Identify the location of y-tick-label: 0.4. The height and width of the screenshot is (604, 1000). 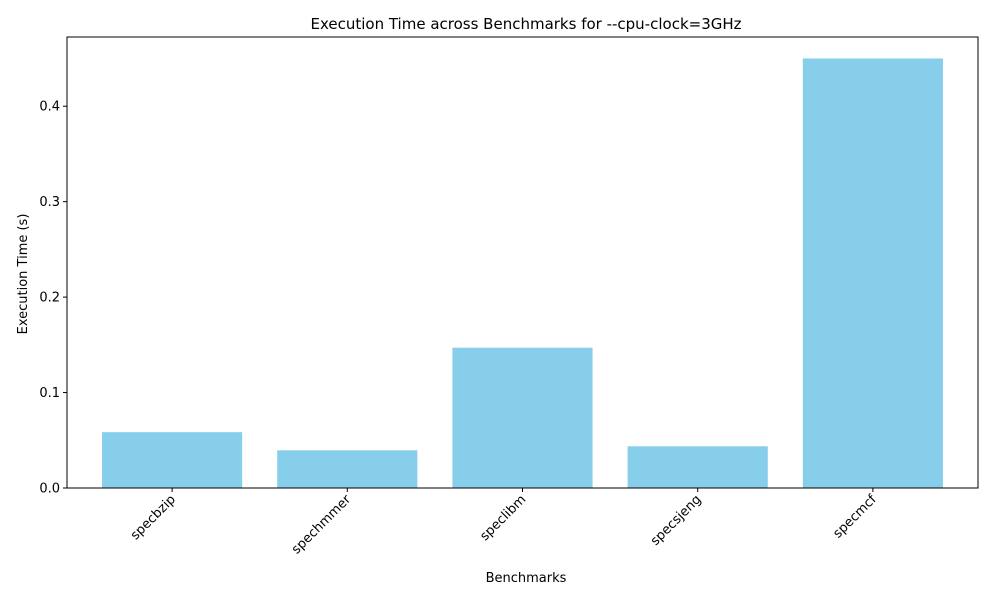
(49, 107).